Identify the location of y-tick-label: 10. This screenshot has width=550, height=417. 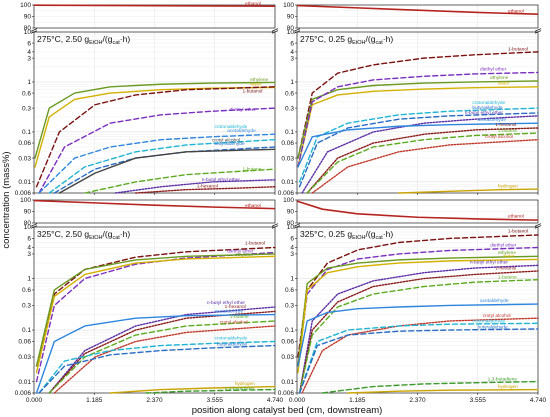
(291, 227).